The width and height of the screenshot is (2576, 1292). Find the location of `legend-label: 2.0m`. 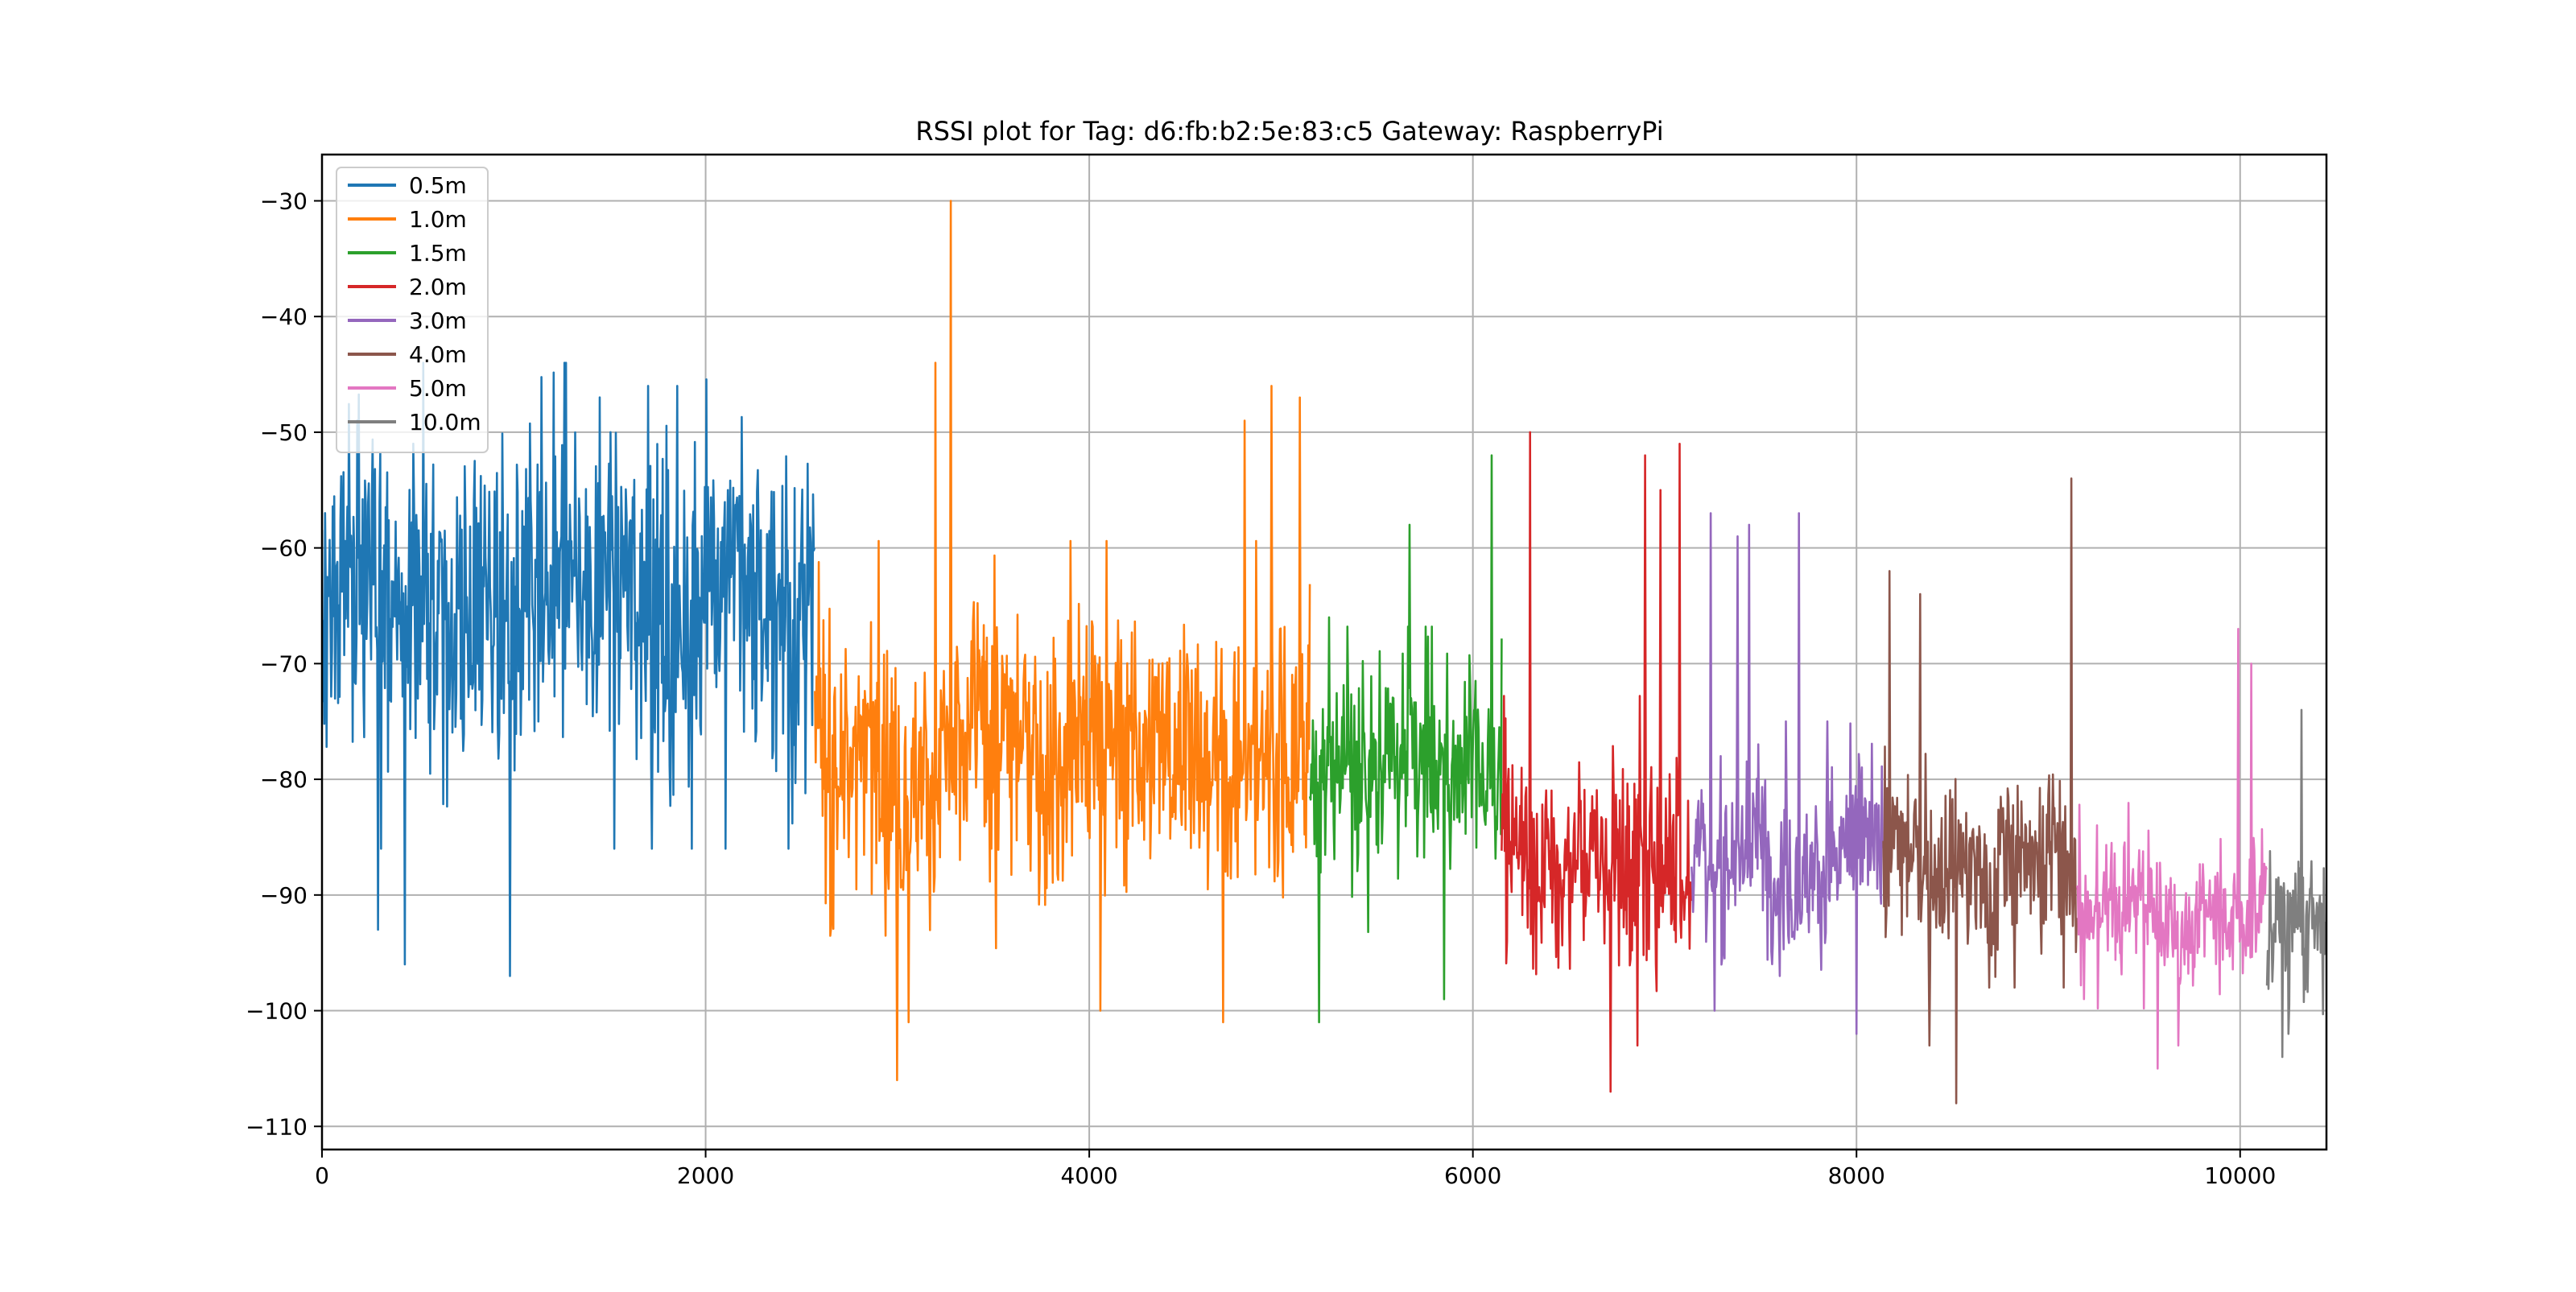

legend-label: 2.0m is located at coordinates (438, 287).